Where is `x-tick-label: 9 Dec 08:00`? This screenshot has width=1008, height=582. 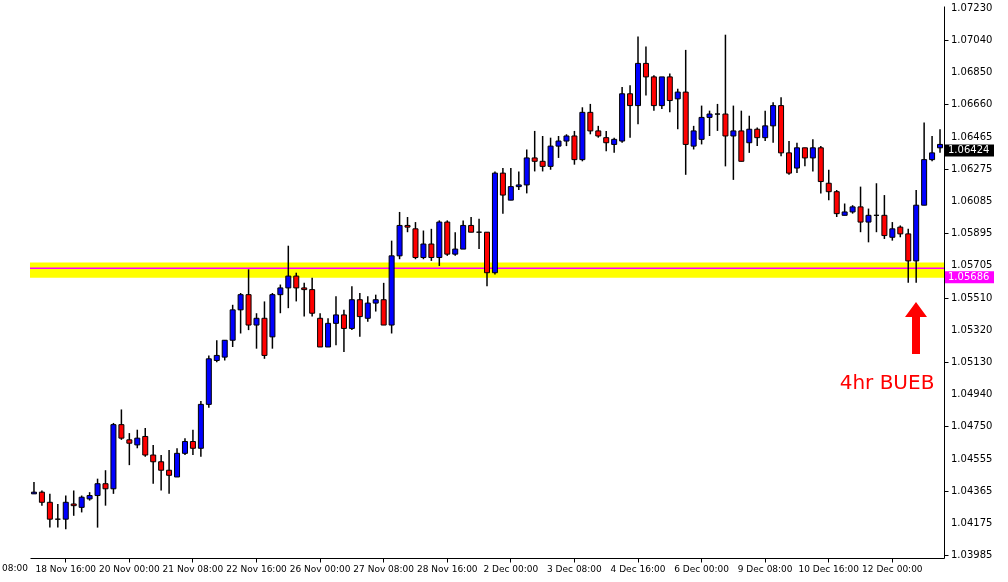
x-tick-label: 9 Dec 08:00 is located at coordinates (765, 568).